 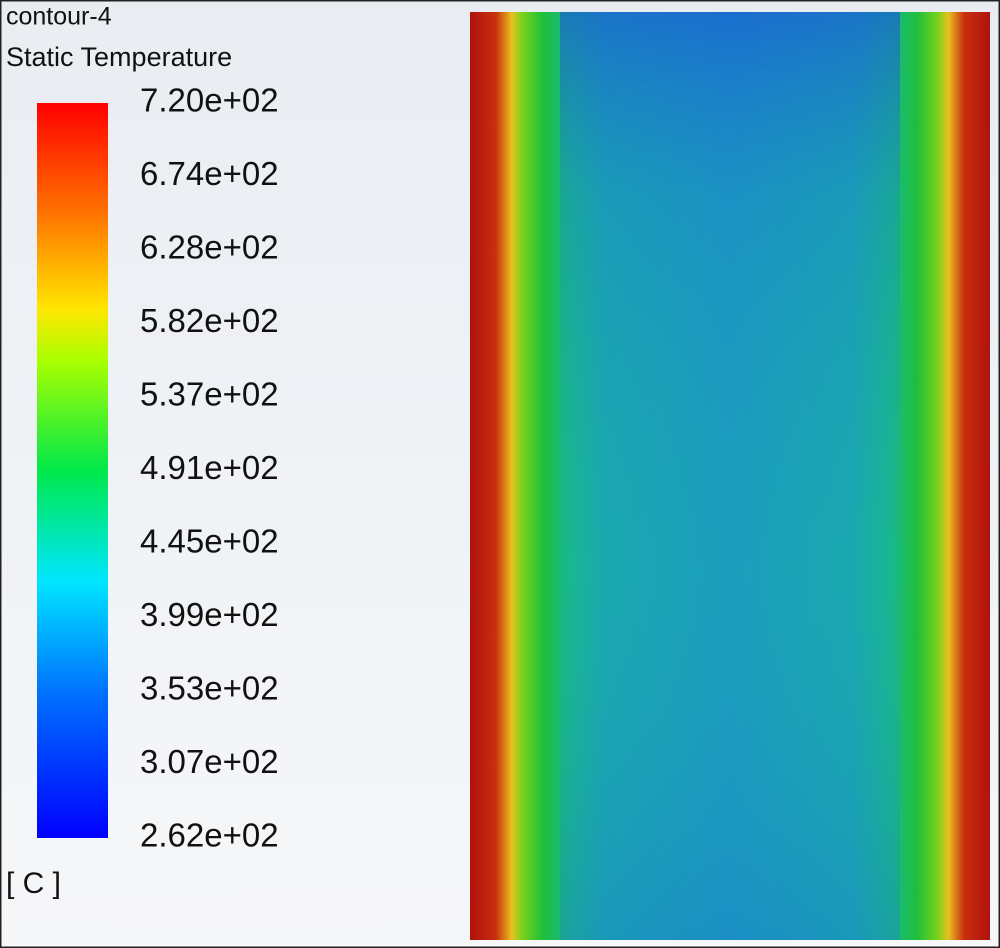 I want to click on colorbar, so click(x=72, y=470).